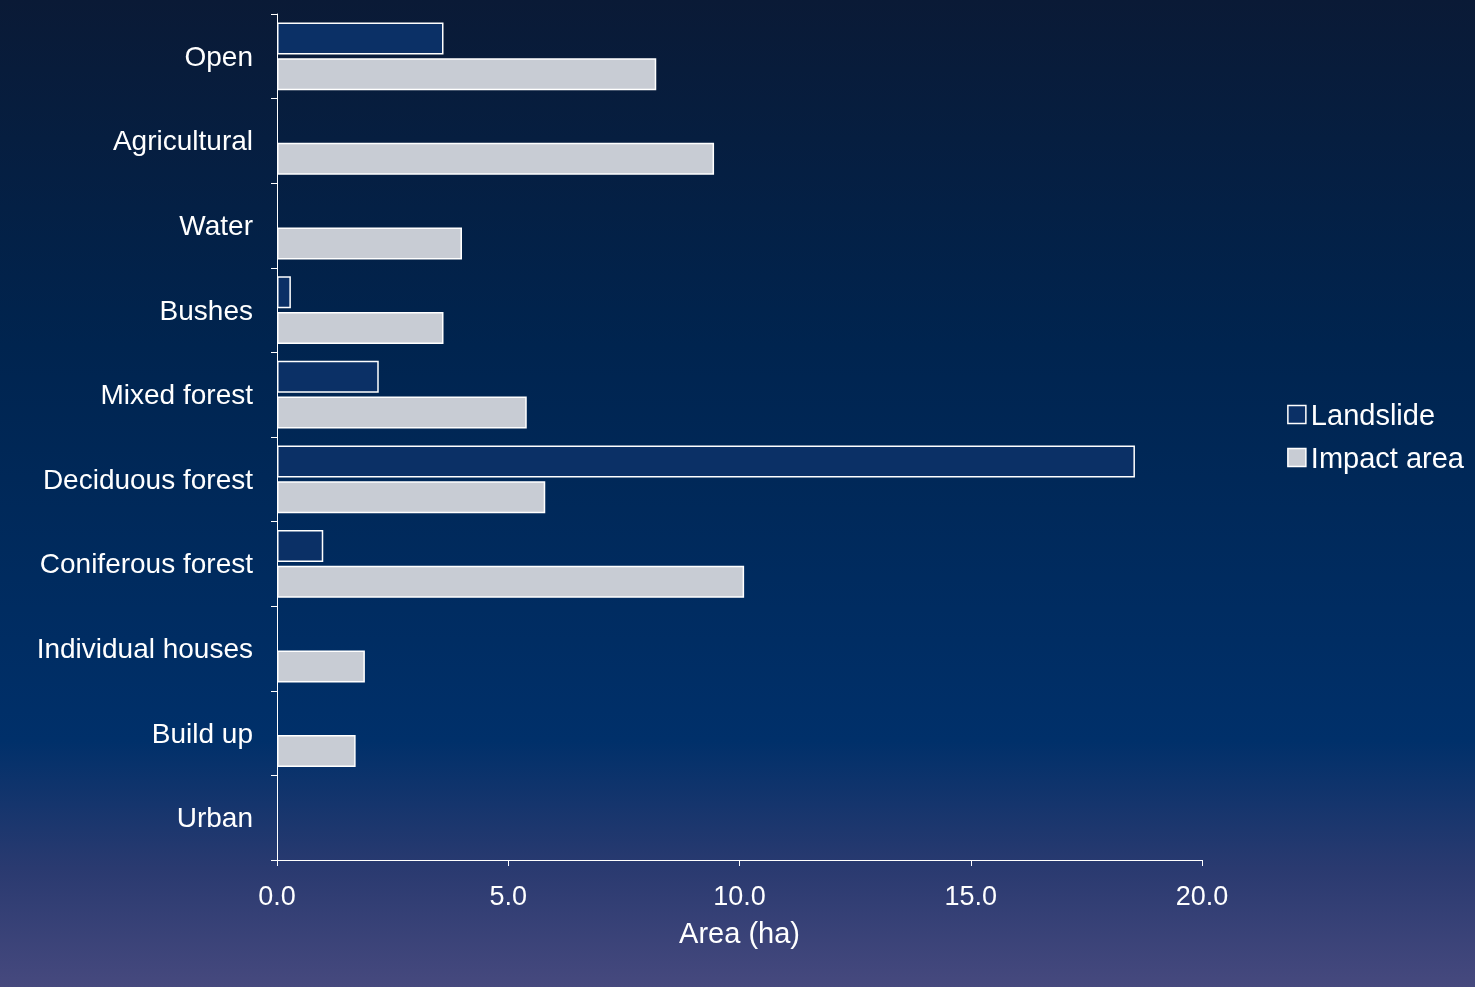  Describe the element at coordinates (146, 564) in the screenshot. I see `y-tick-label: Coniferous forest` at that location.